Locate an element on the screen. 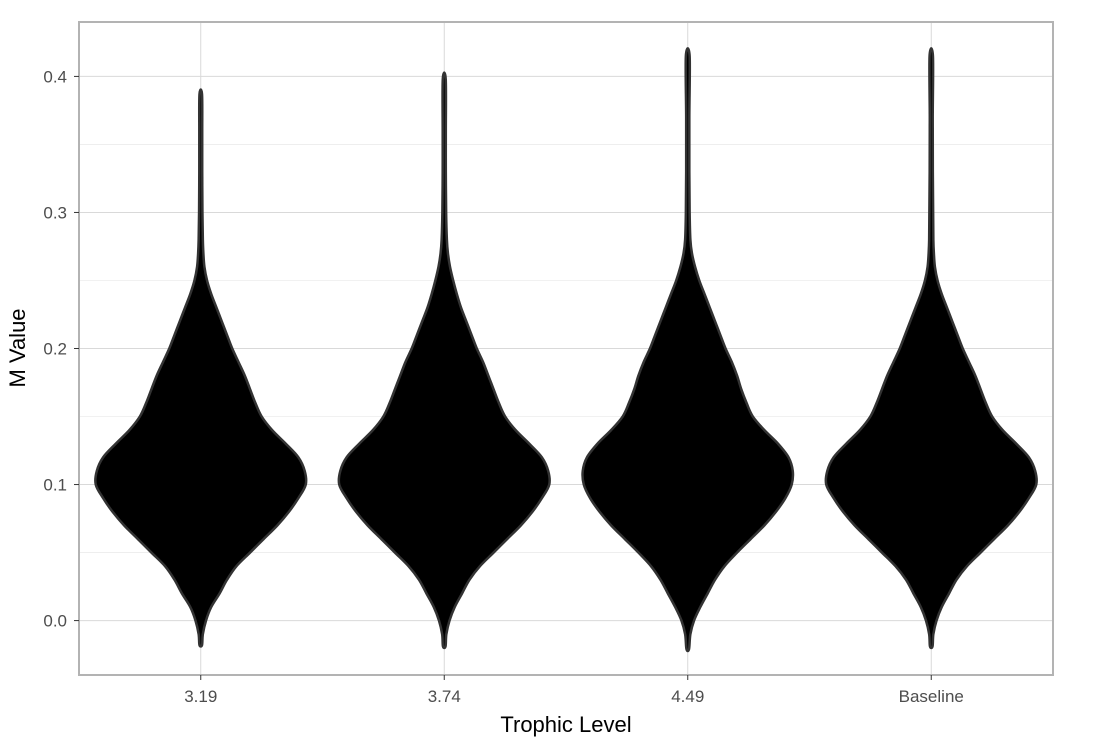  y-tick-label: 0.0 is located at coordinates (55, 621).